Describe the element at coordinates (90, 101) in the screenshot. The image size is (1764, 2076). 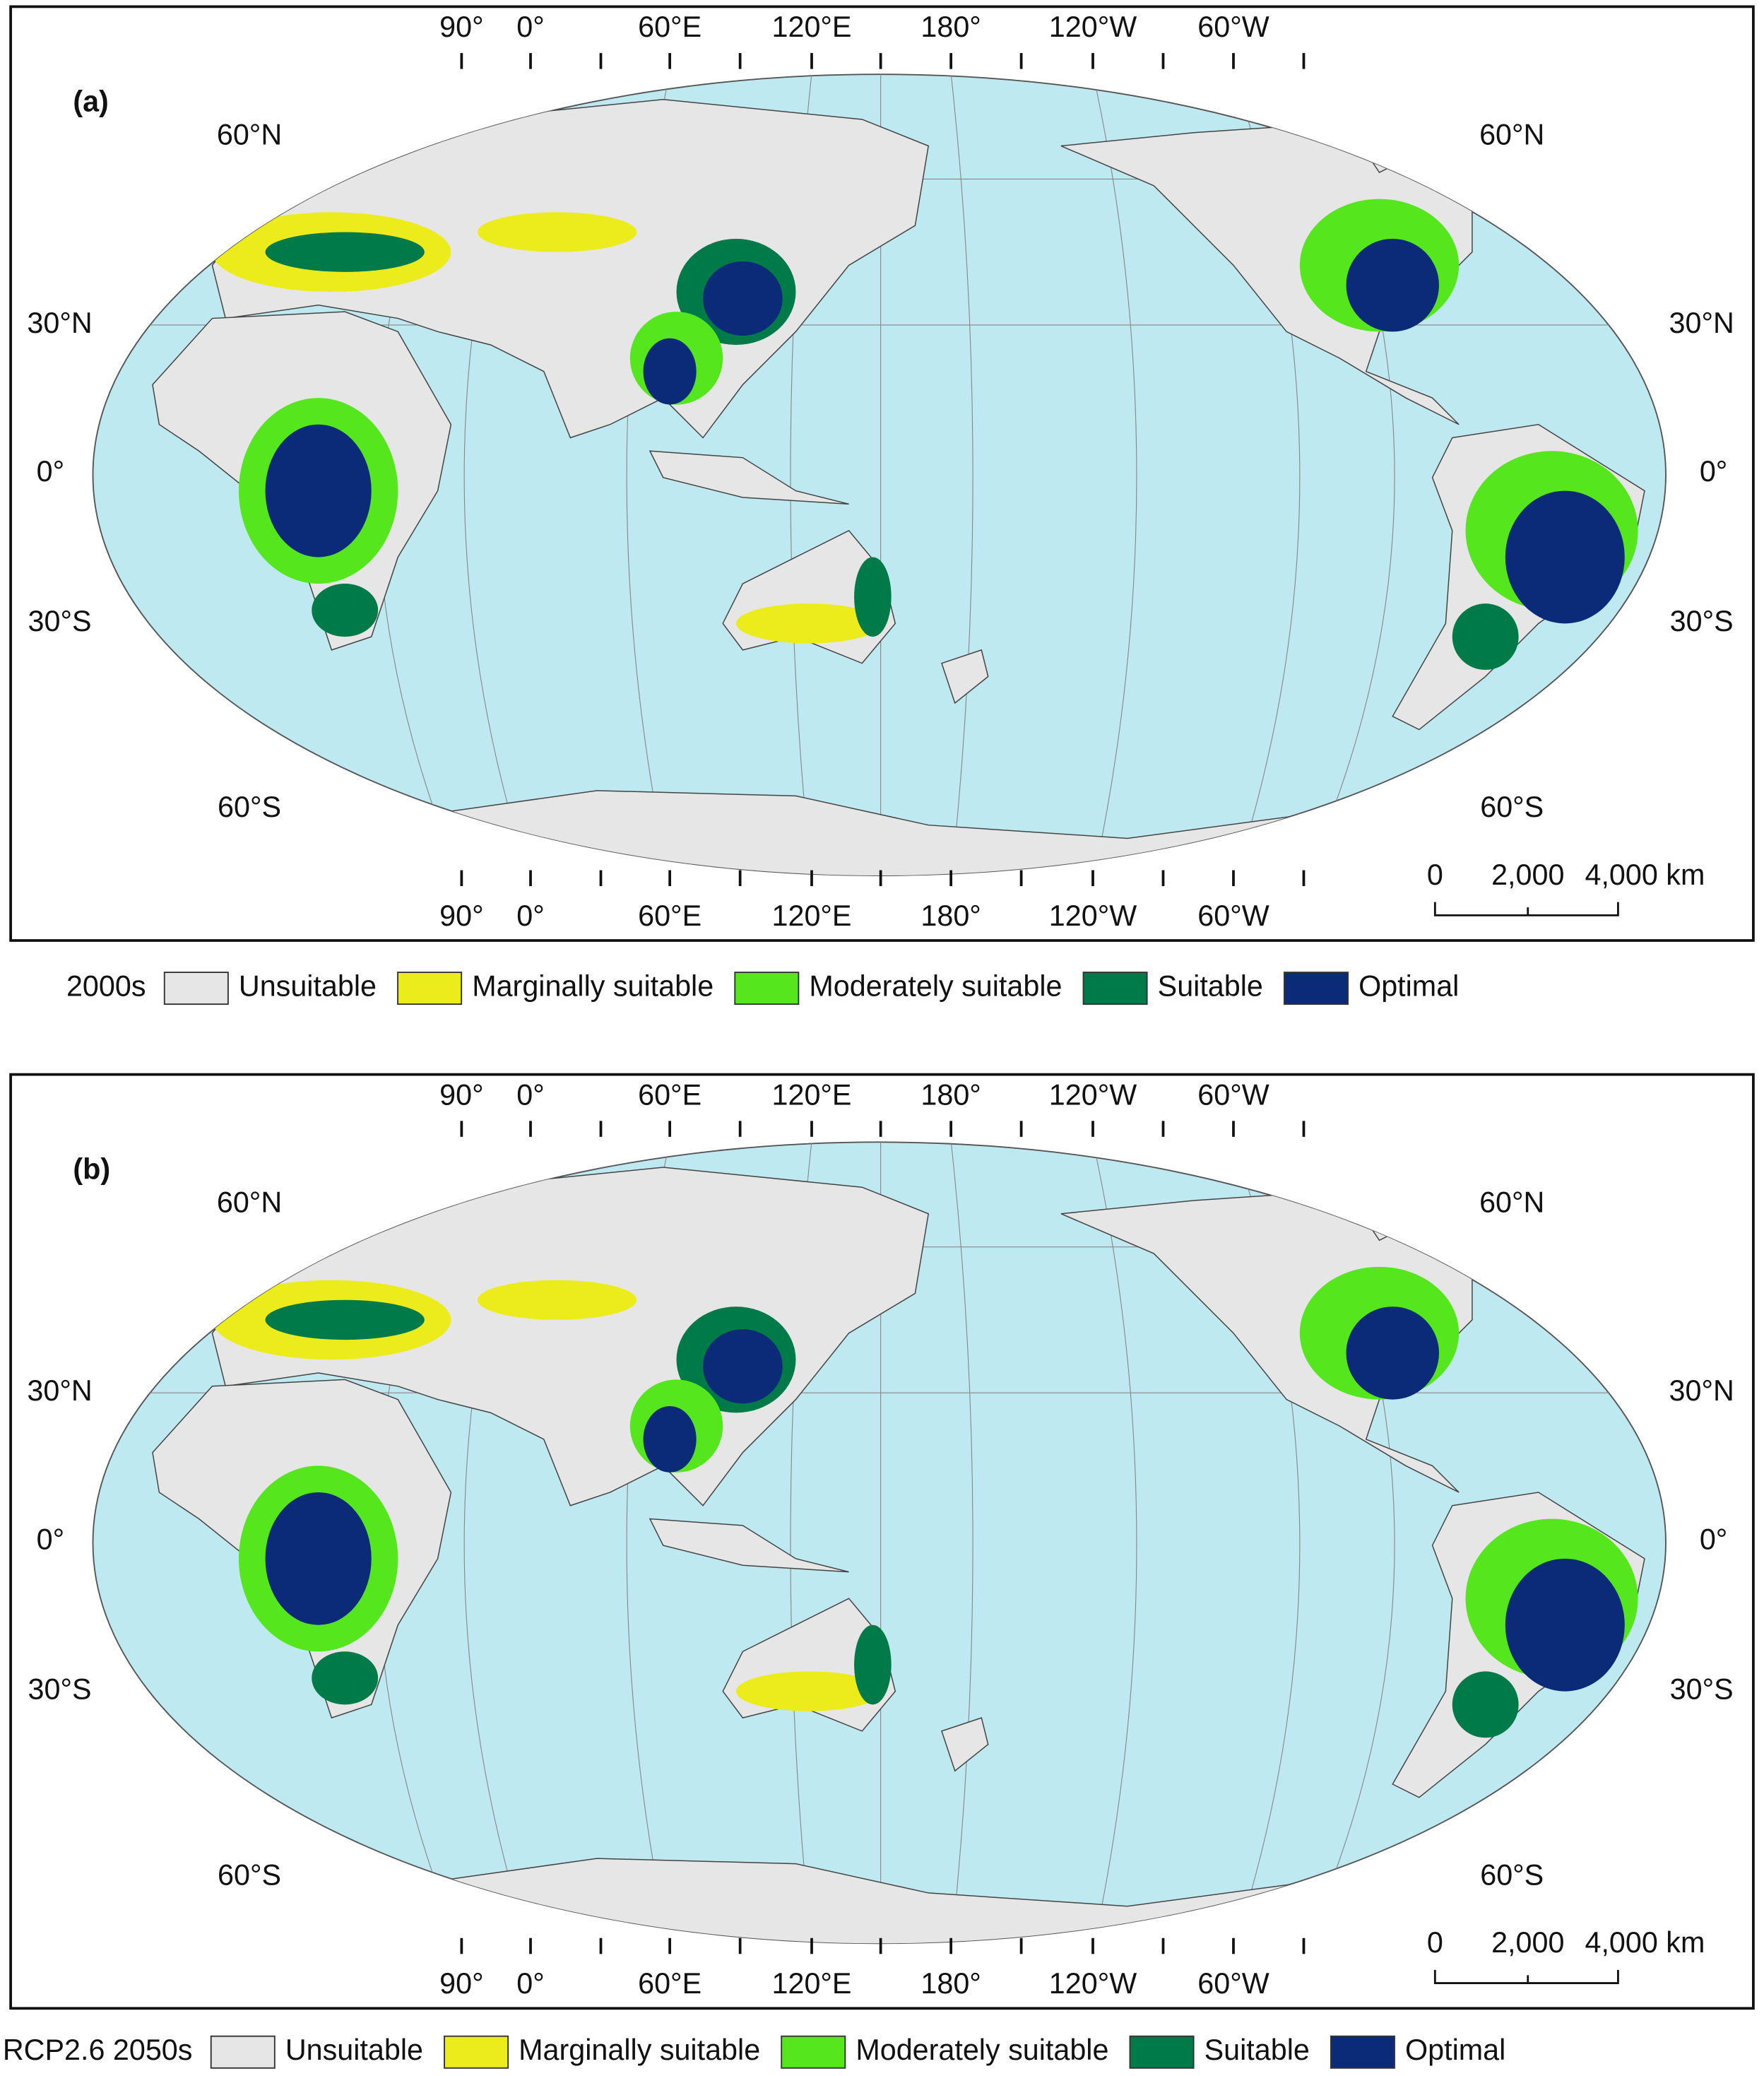
I see `panel-label: (a)` at that location.